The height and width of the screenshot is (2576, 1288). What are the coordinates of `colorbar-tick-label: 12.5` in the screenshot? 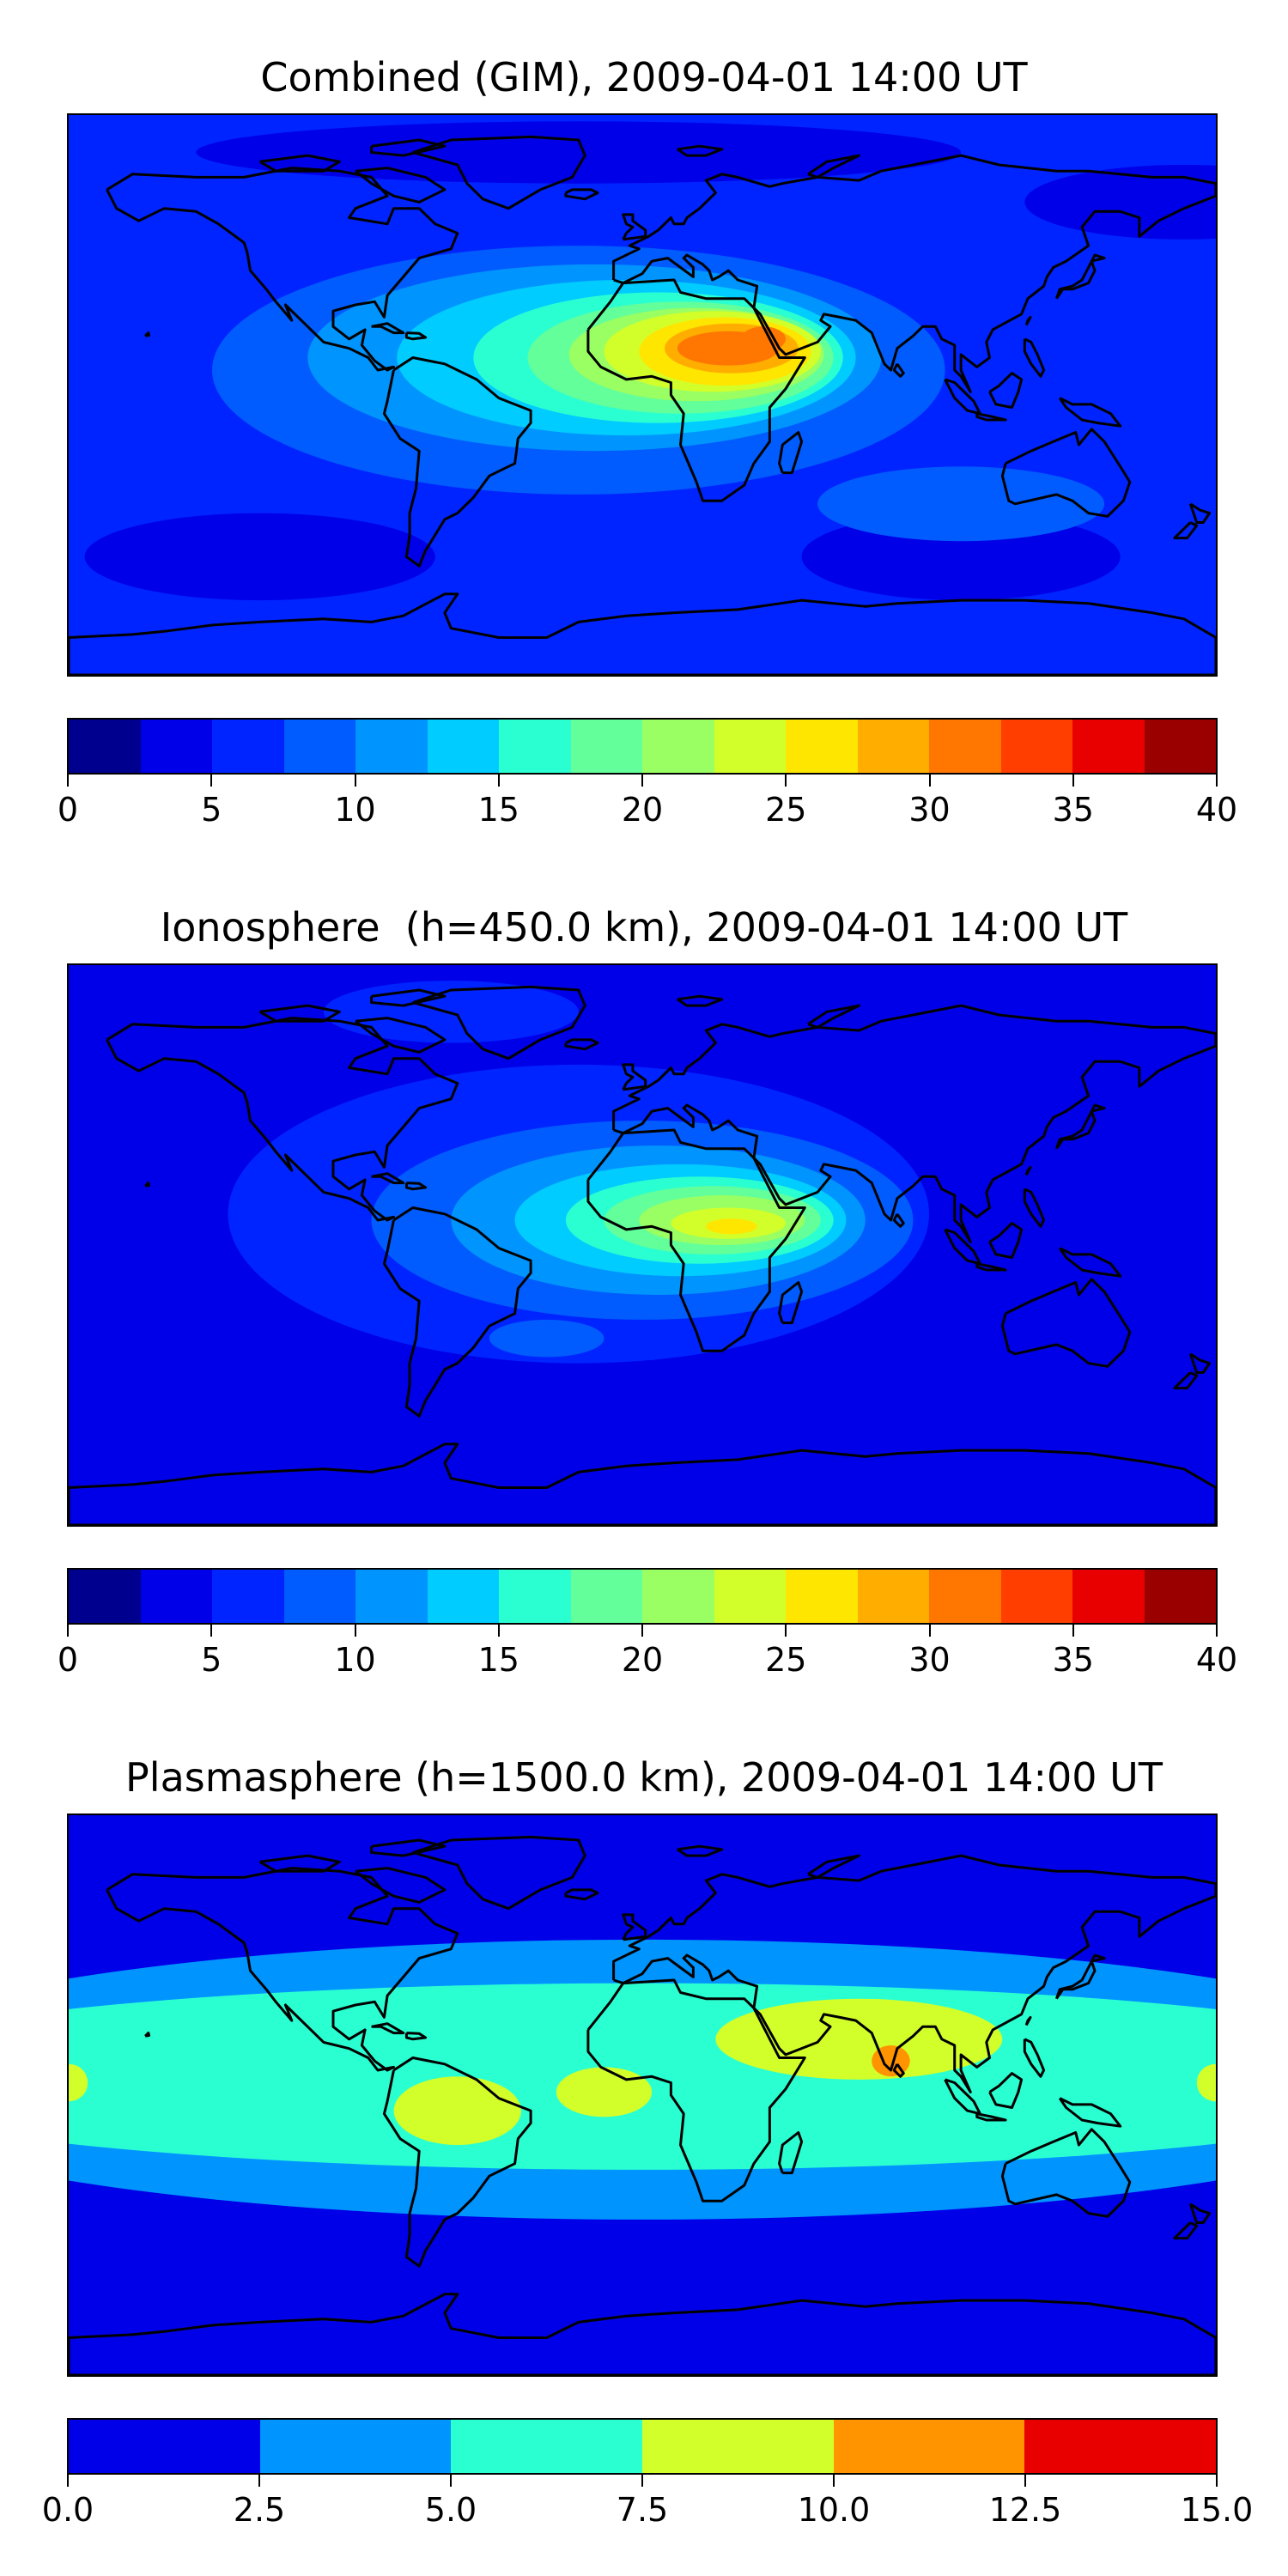 It's located at (1025, 2510).